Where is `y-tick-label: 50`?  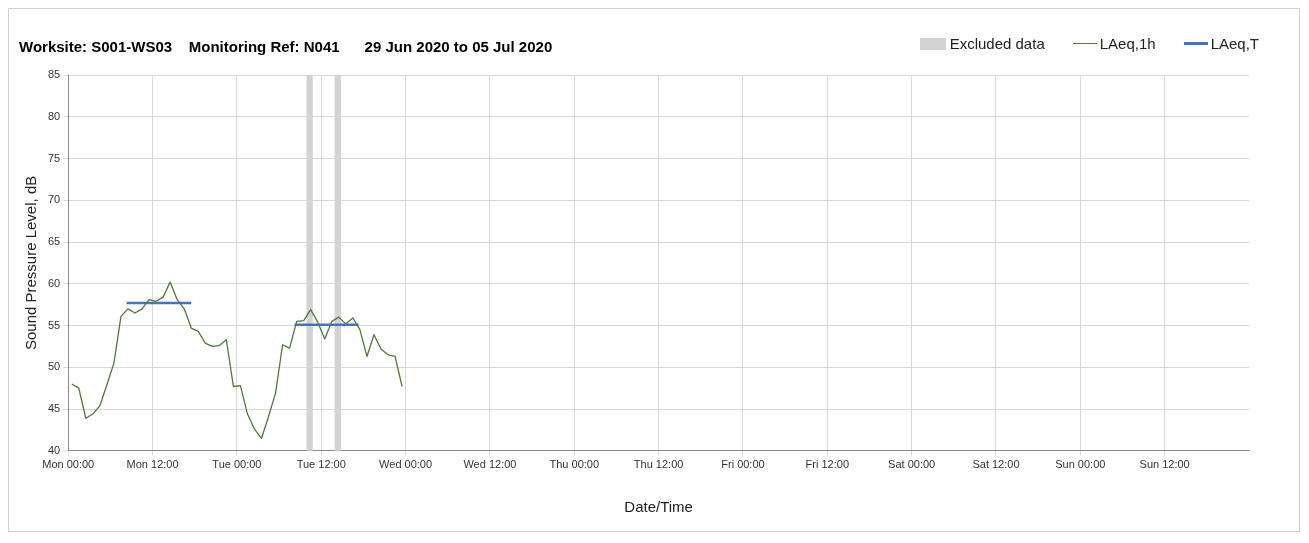
y-tick-label: 50 is located at coordinates (54, 366).